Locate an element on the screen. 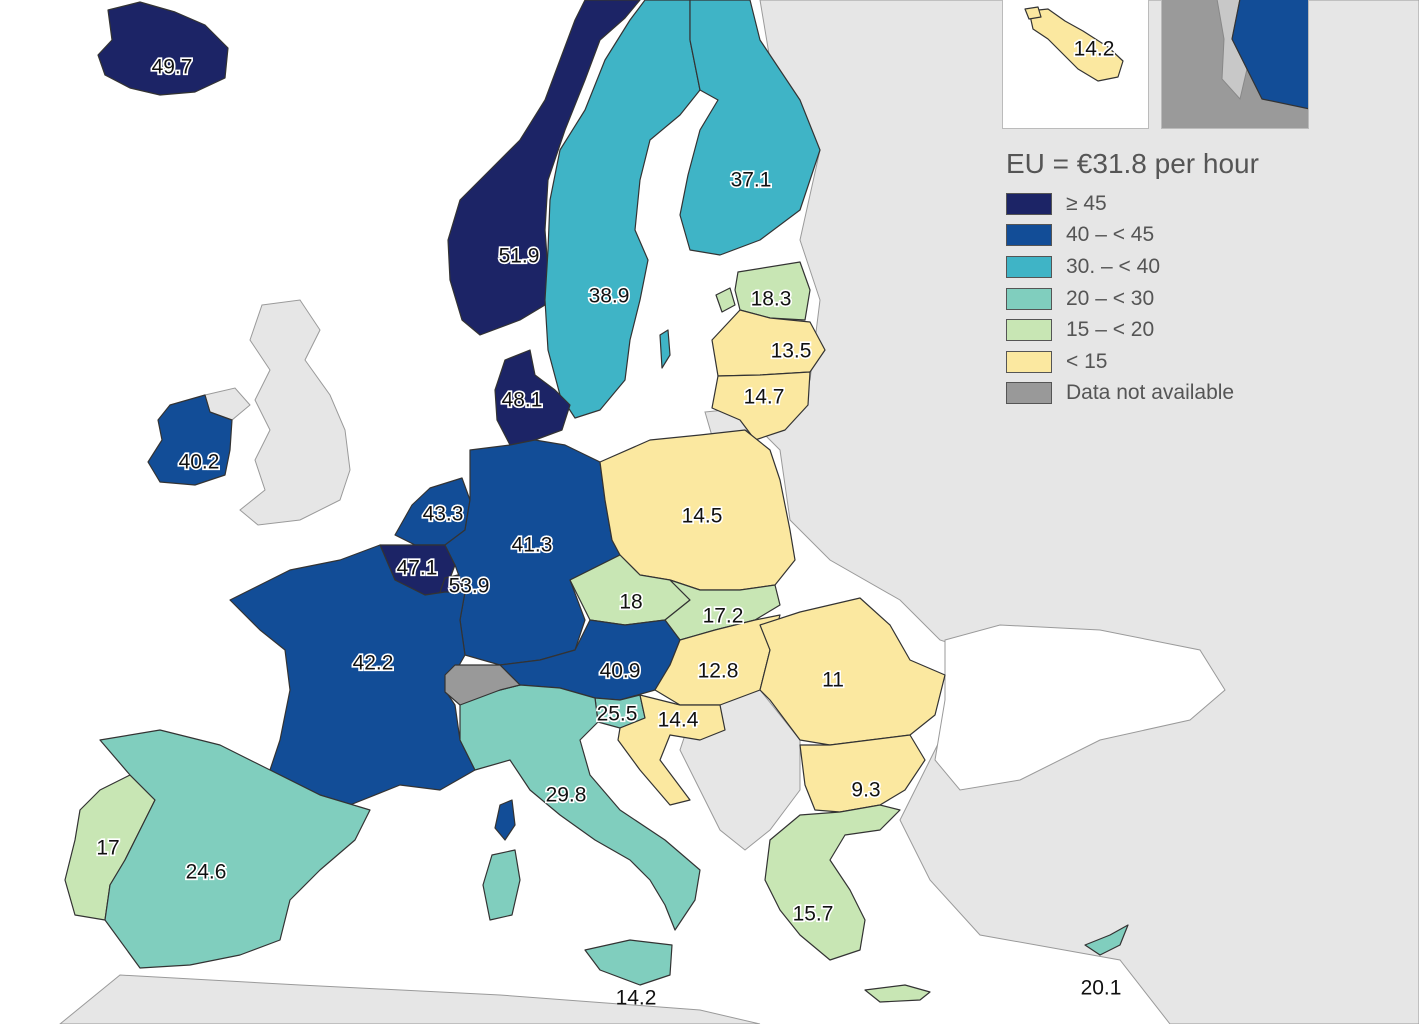  legend-label: ≥ 45 is located at coordinates (1086, 203).